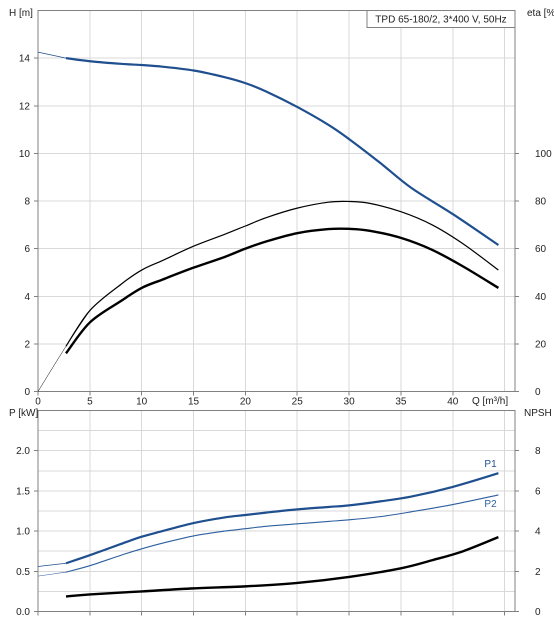 The image size is (554, 626). What do you see at coordinates (401, 402) in the screenshot?
I see `x-tick-label: 35` at bounding box center [401, 402].